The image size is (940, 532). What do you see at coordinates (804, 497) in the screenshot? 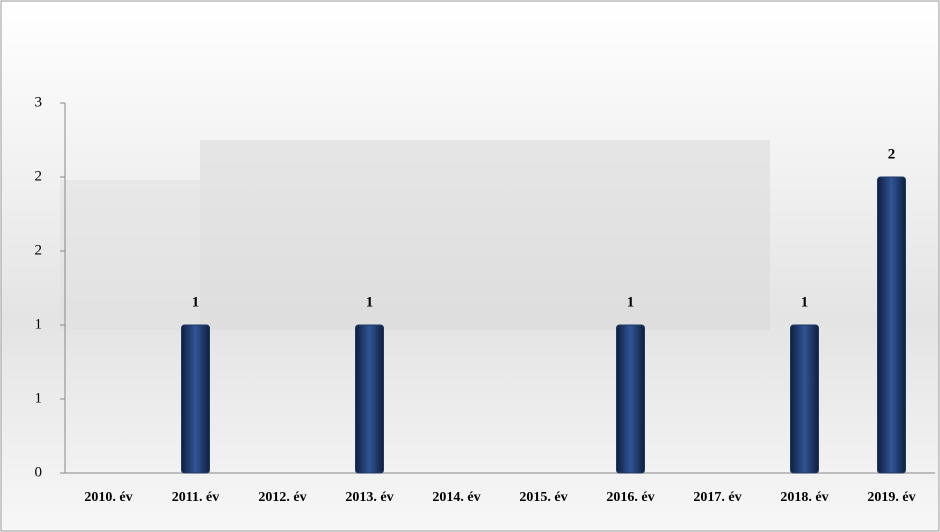
I see `x-tick-label: 2018. év` at bounding box center [804, 497].